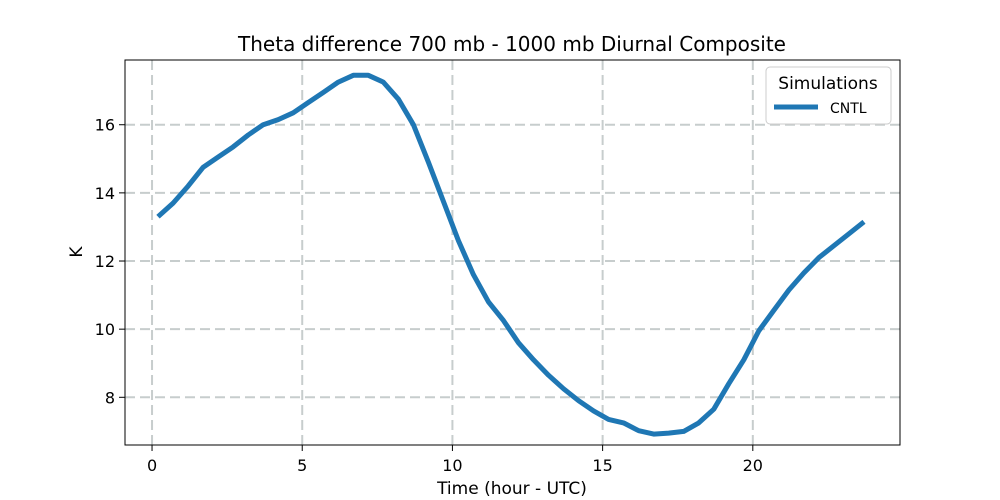 The image size is (1000, 500). I want to click on legend-title: Simulations, so click(828, 84).